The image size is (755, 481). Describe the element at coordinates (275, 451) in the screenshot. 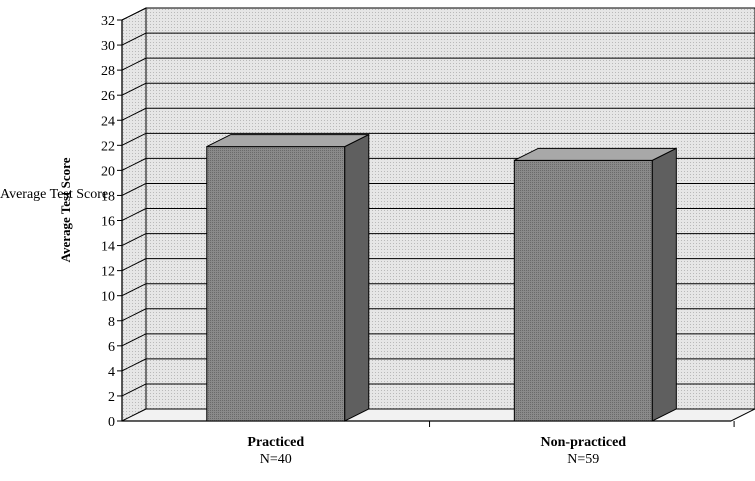

I see `category-label-practiced: Practiced N=40` at that location.